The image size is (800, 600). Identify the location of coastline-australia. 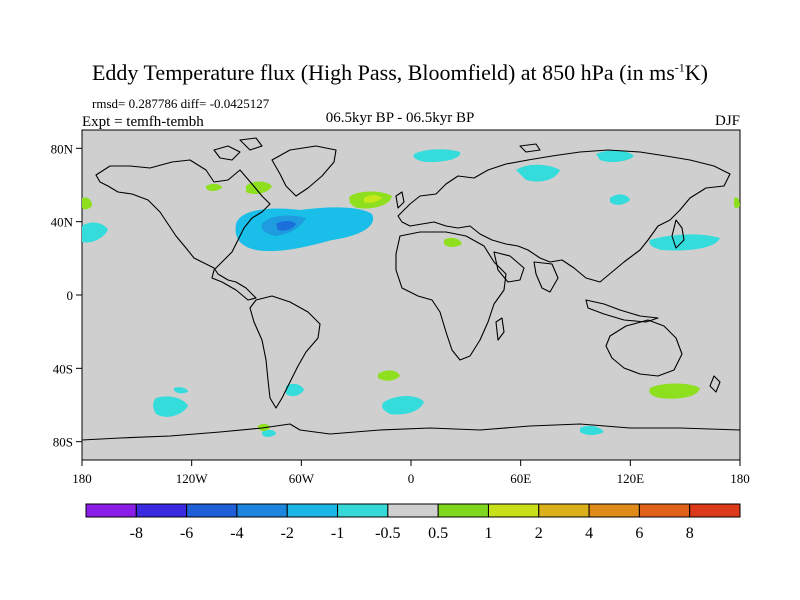
(644, 348).